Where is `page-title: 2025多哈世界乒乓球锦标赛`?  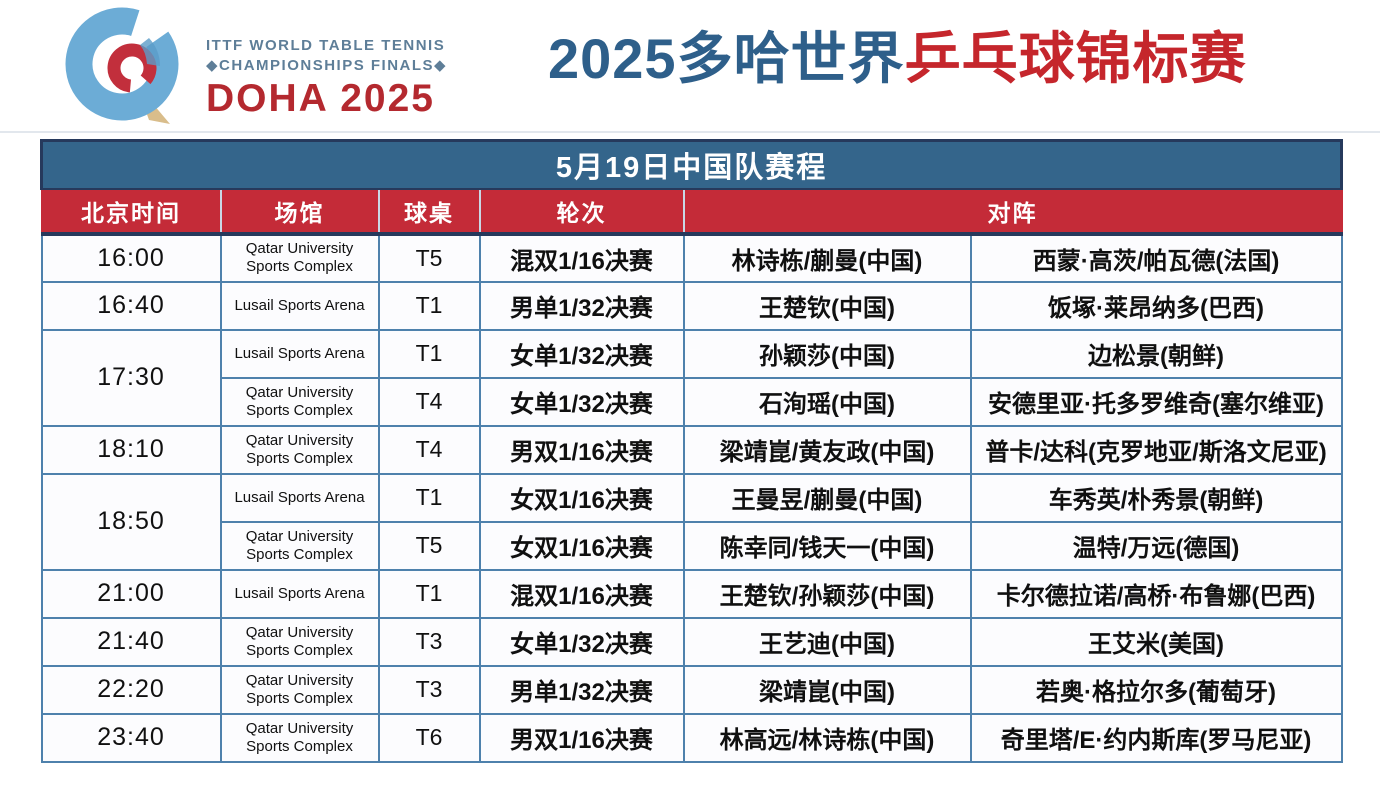
page-title: 2025多哈世界乒乓球锦标赛 is located at coordinates (897, 54).